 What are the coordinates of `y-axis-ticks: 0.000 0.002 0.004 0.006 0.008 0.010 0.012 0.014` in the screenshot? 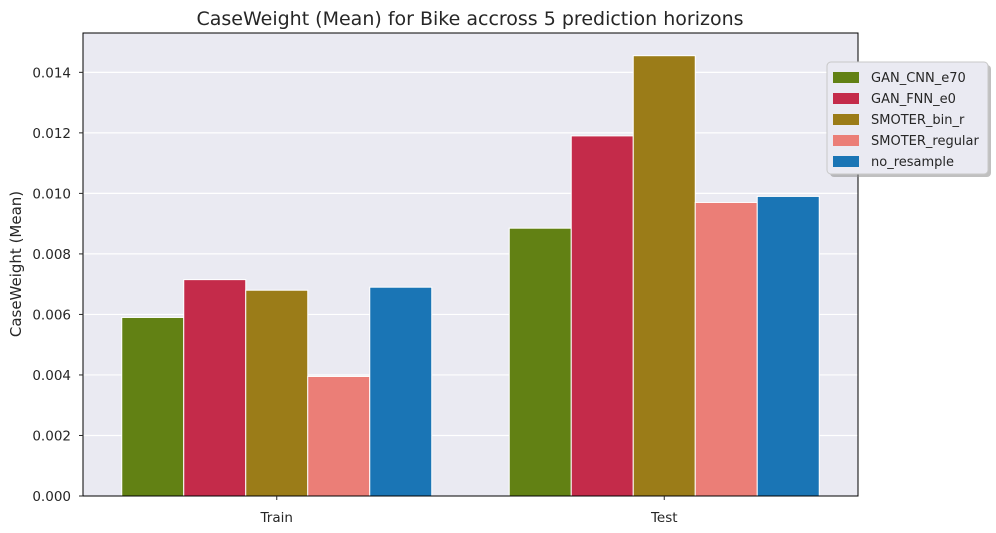 It's located at (57, 285).